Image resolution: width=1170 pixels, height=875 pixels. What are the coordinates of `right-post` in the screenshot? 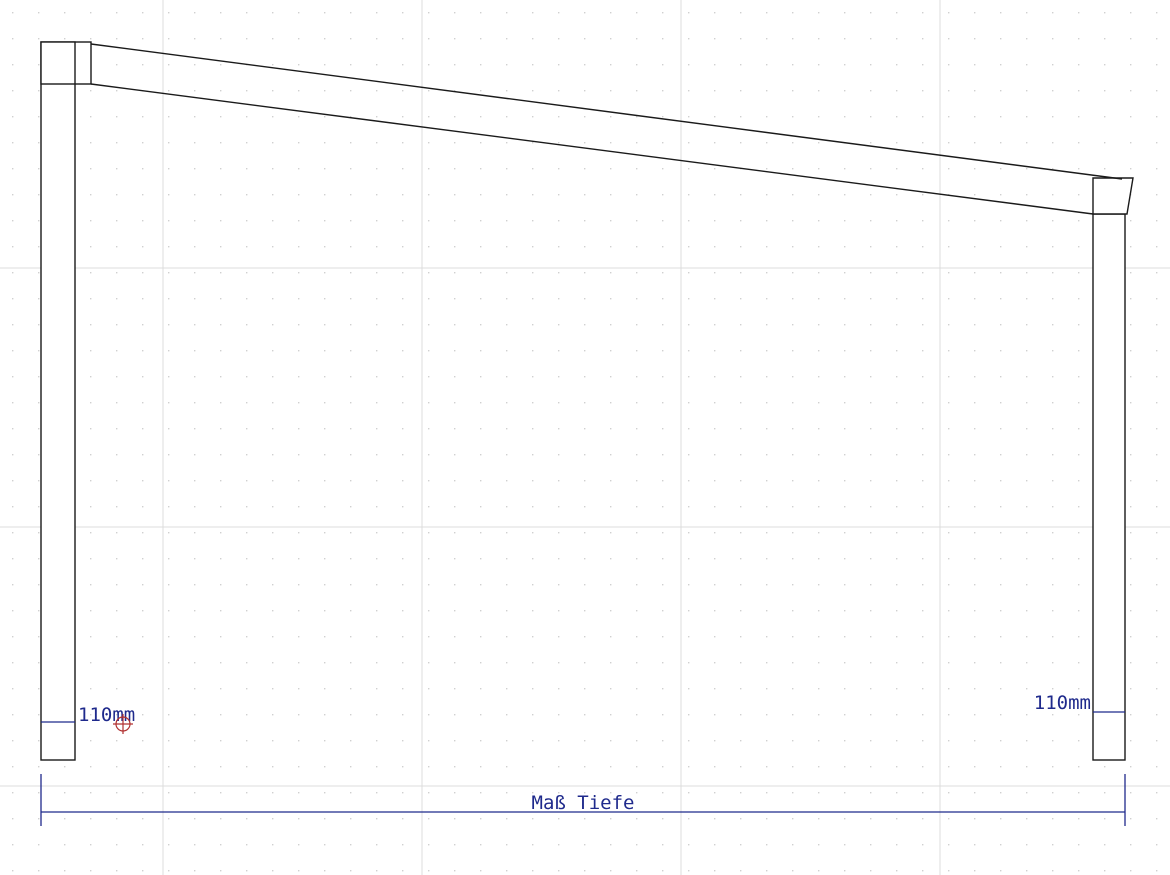 It's located at (1113, 469).